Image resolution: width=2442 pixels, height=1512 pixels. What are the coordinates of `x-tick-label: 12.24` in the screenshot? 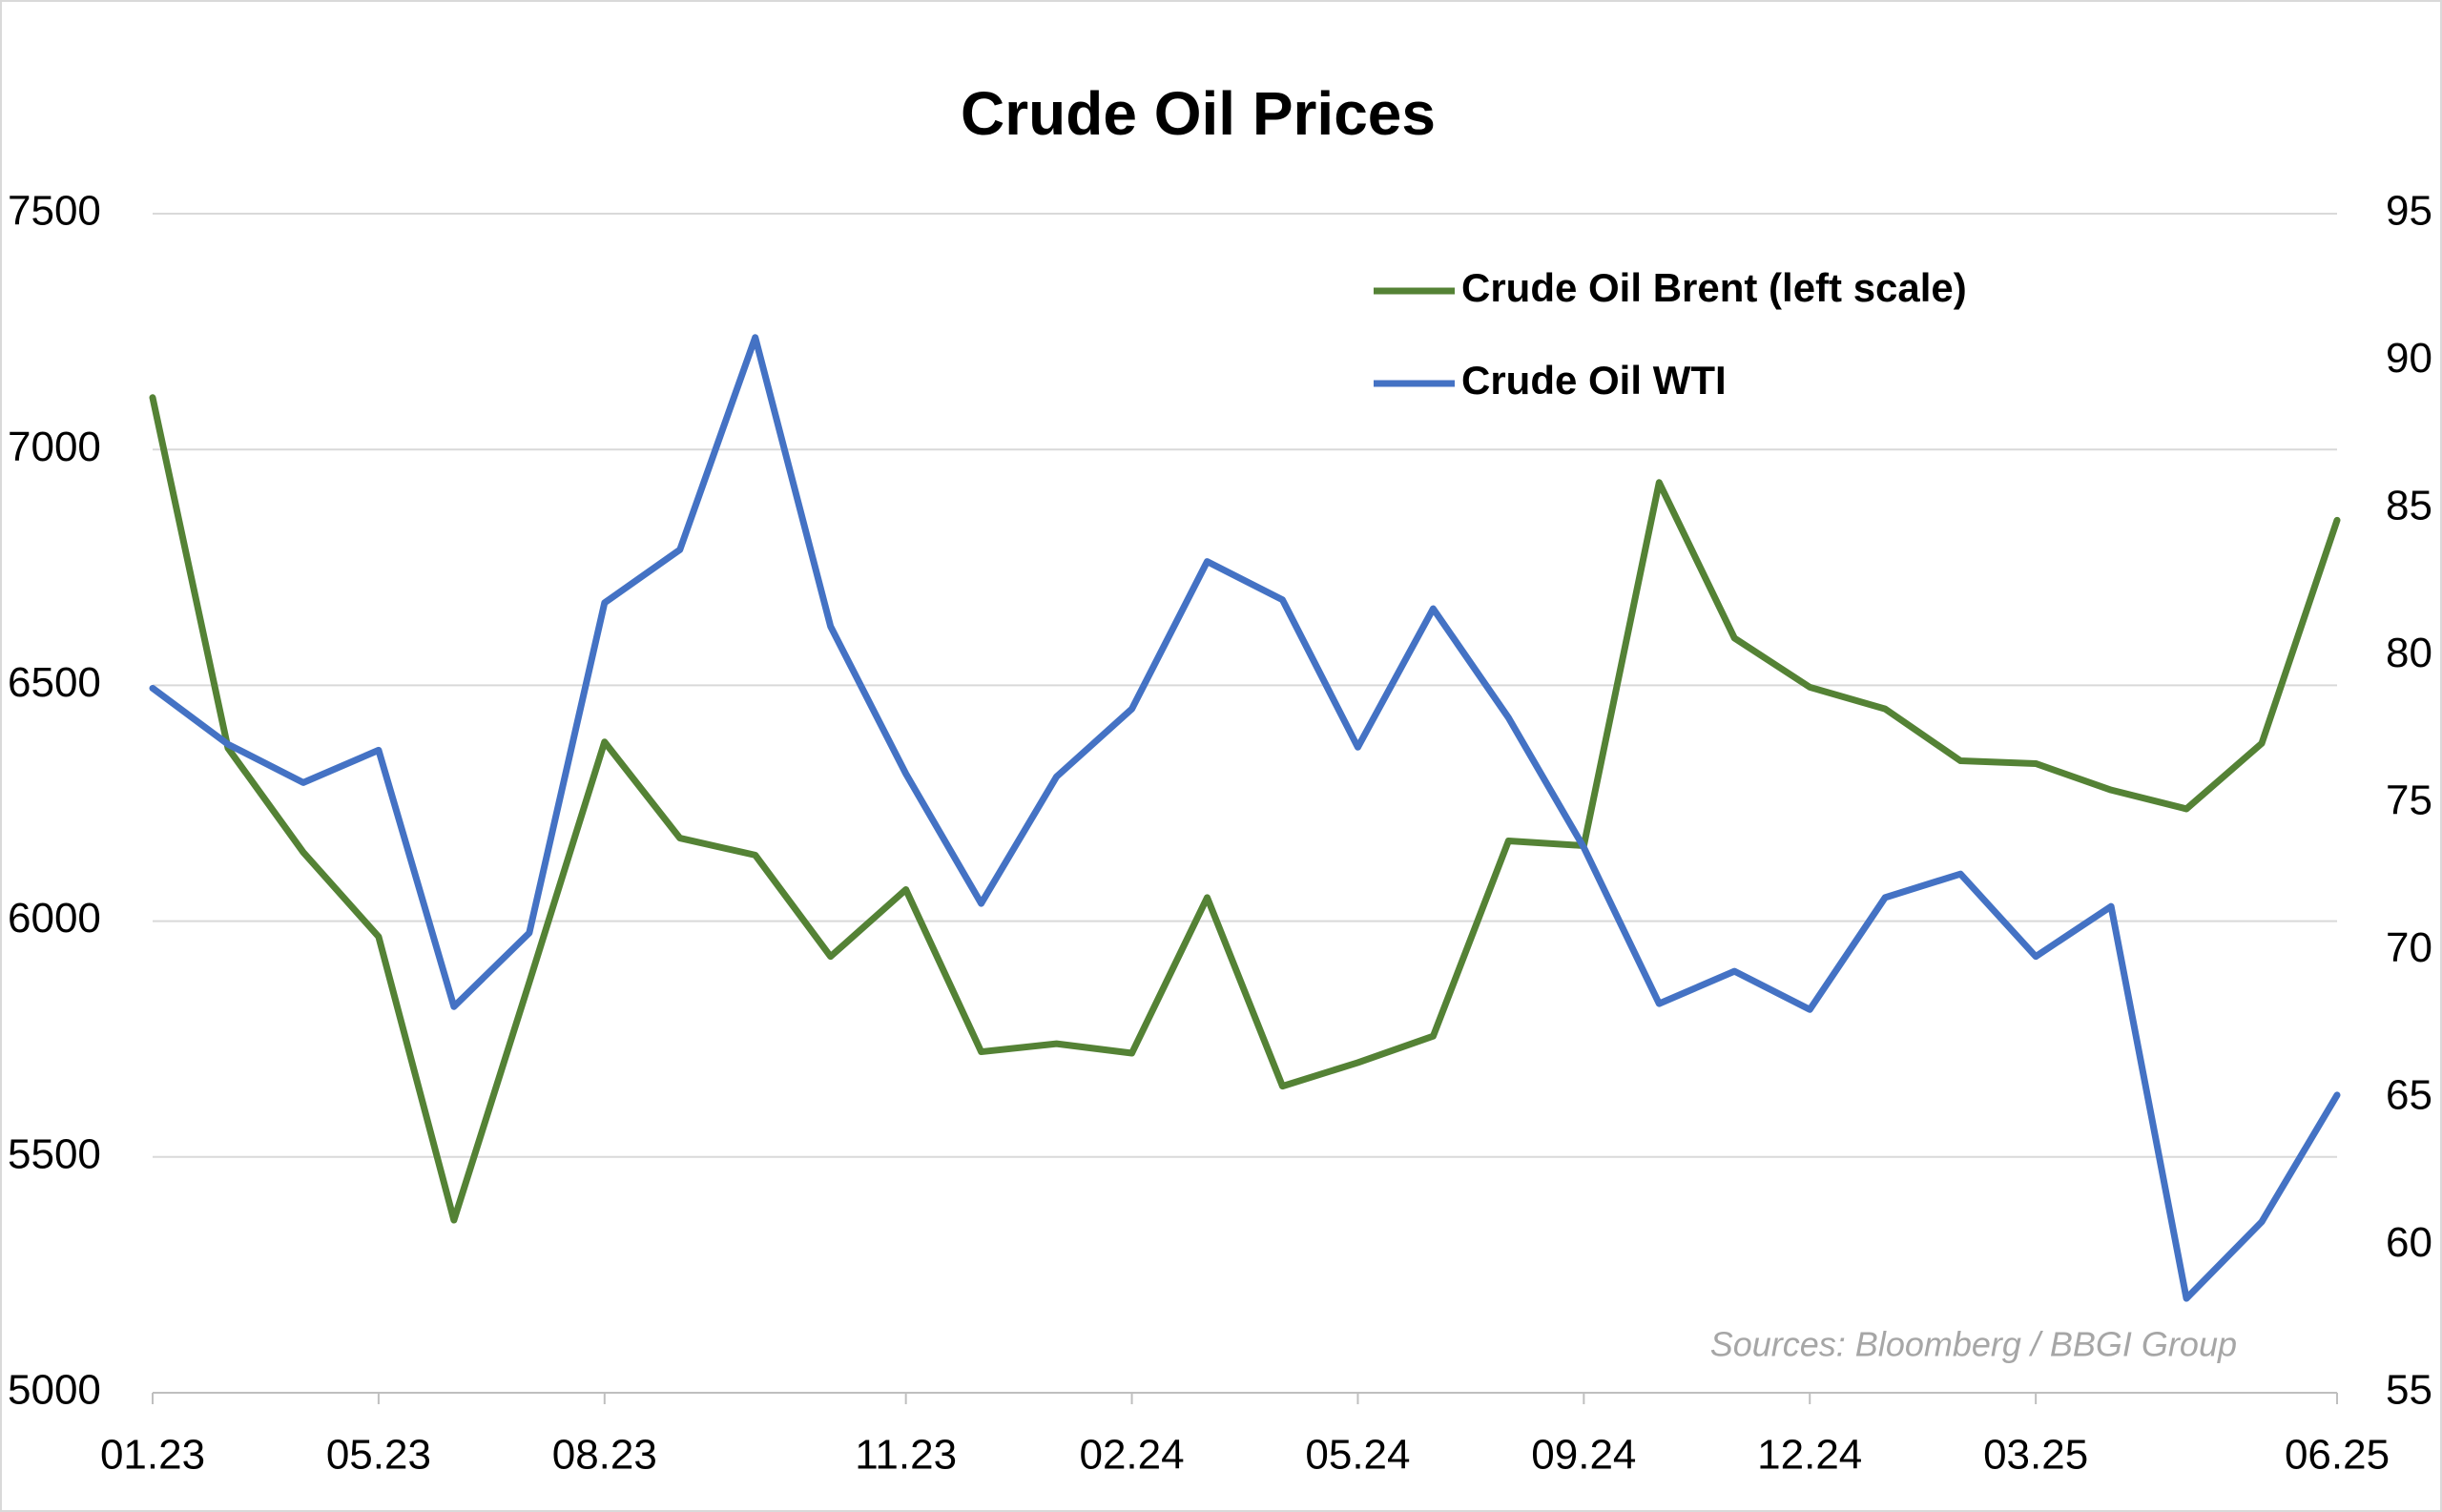 It's located at (1809, 1455).